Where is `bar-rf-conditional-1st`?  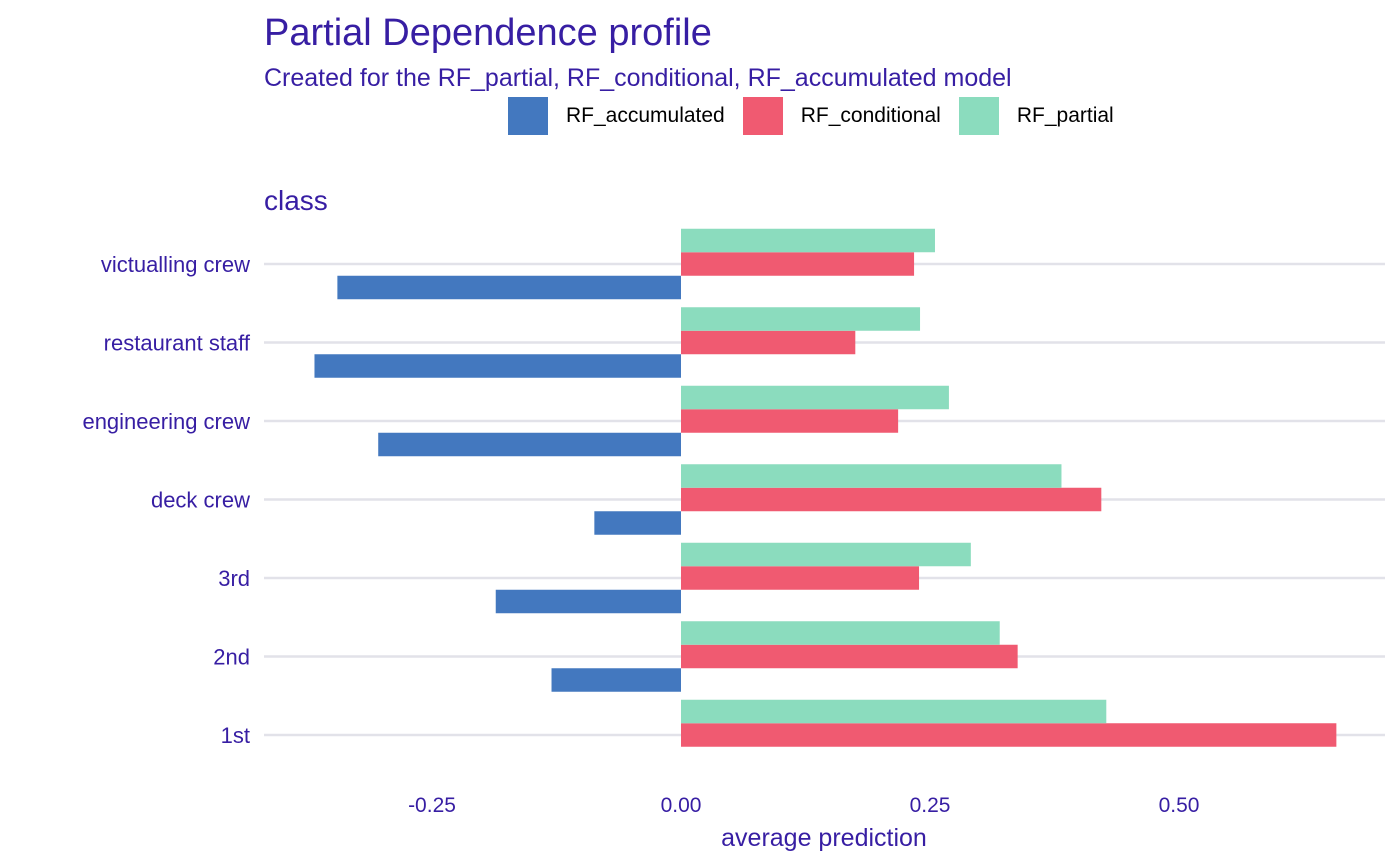
bar-rf-conditional-1st is located at coordinates (1009, 735).